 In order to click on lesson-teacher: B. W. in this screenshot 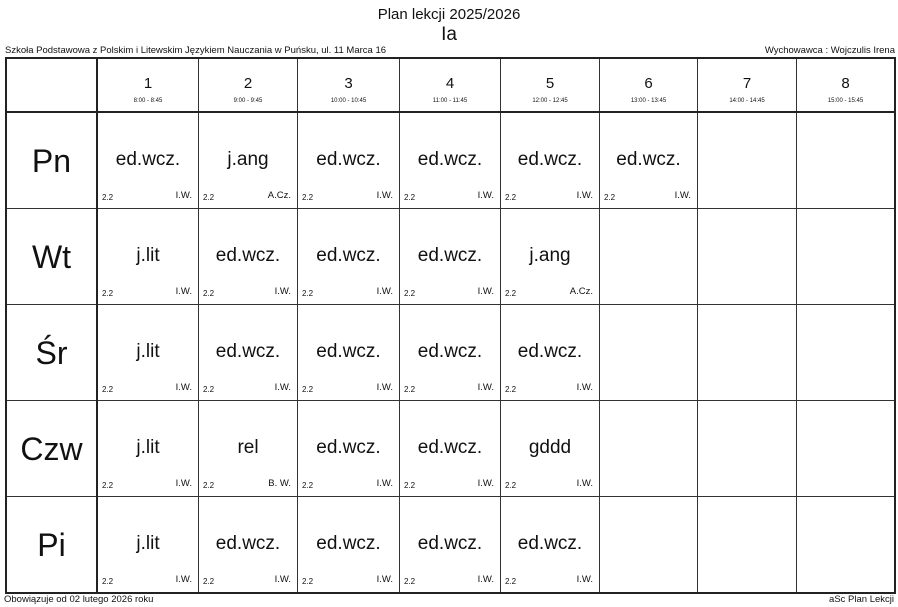, I will do `click(279, 483)`.